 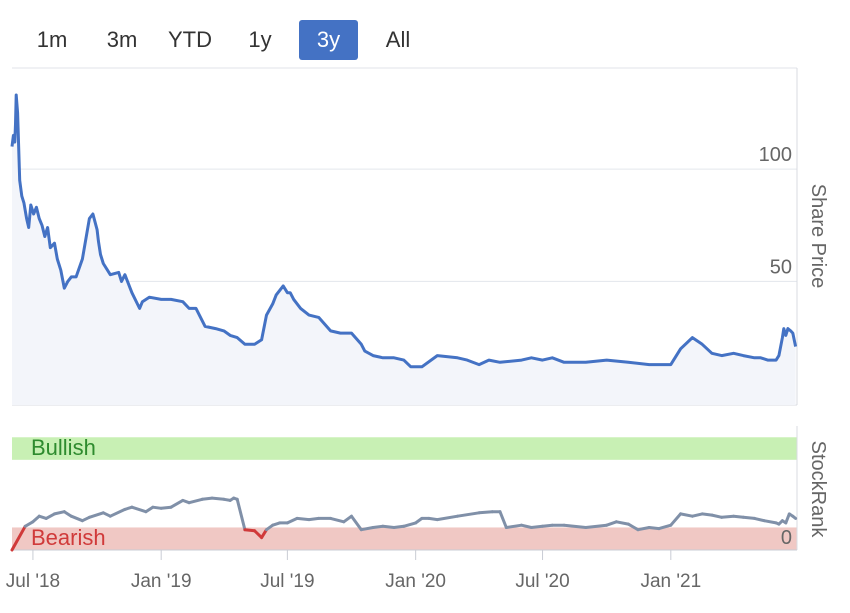 I want to click on range-button-all: All, so click(x=398, y=39).